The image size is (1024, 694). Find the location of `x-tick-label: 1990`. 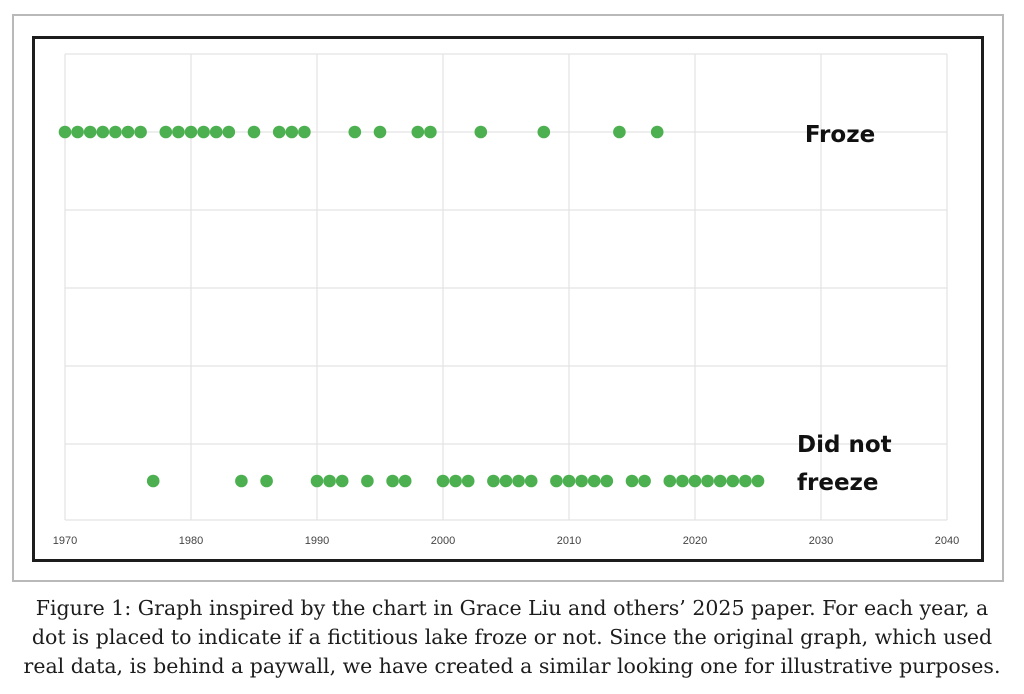

x-tick-label: 1990 is located at coordinates (317, 541).